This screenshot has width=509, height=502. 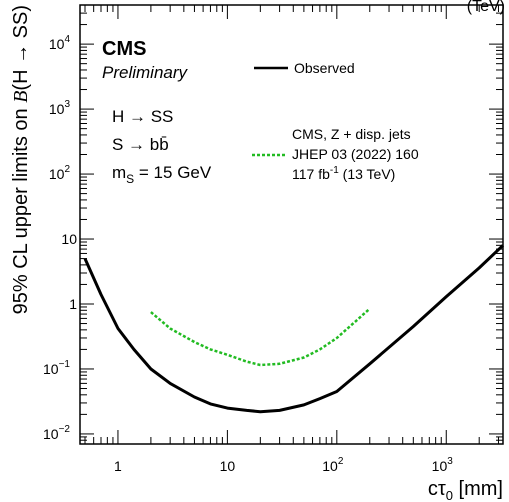 What do you see at coordinates (142, 116) in the screenshot?
I see `process-line-1: H → SS` at bounding box center [142, 116].